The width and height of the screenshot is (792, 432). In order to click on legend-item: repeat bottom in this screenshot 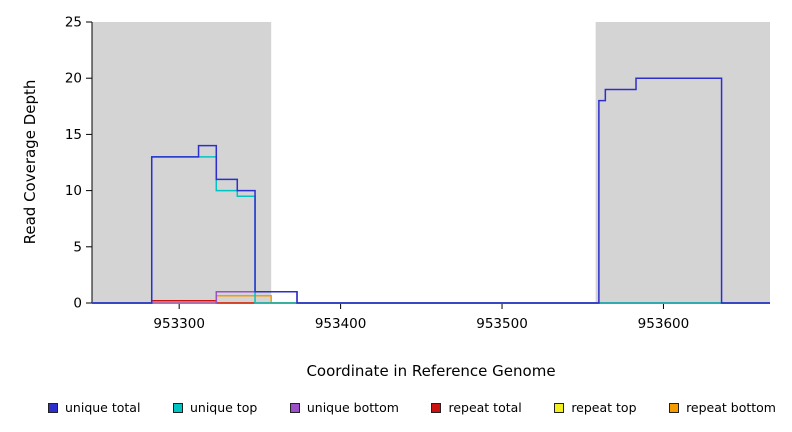, I will do `click(722, 407)`.